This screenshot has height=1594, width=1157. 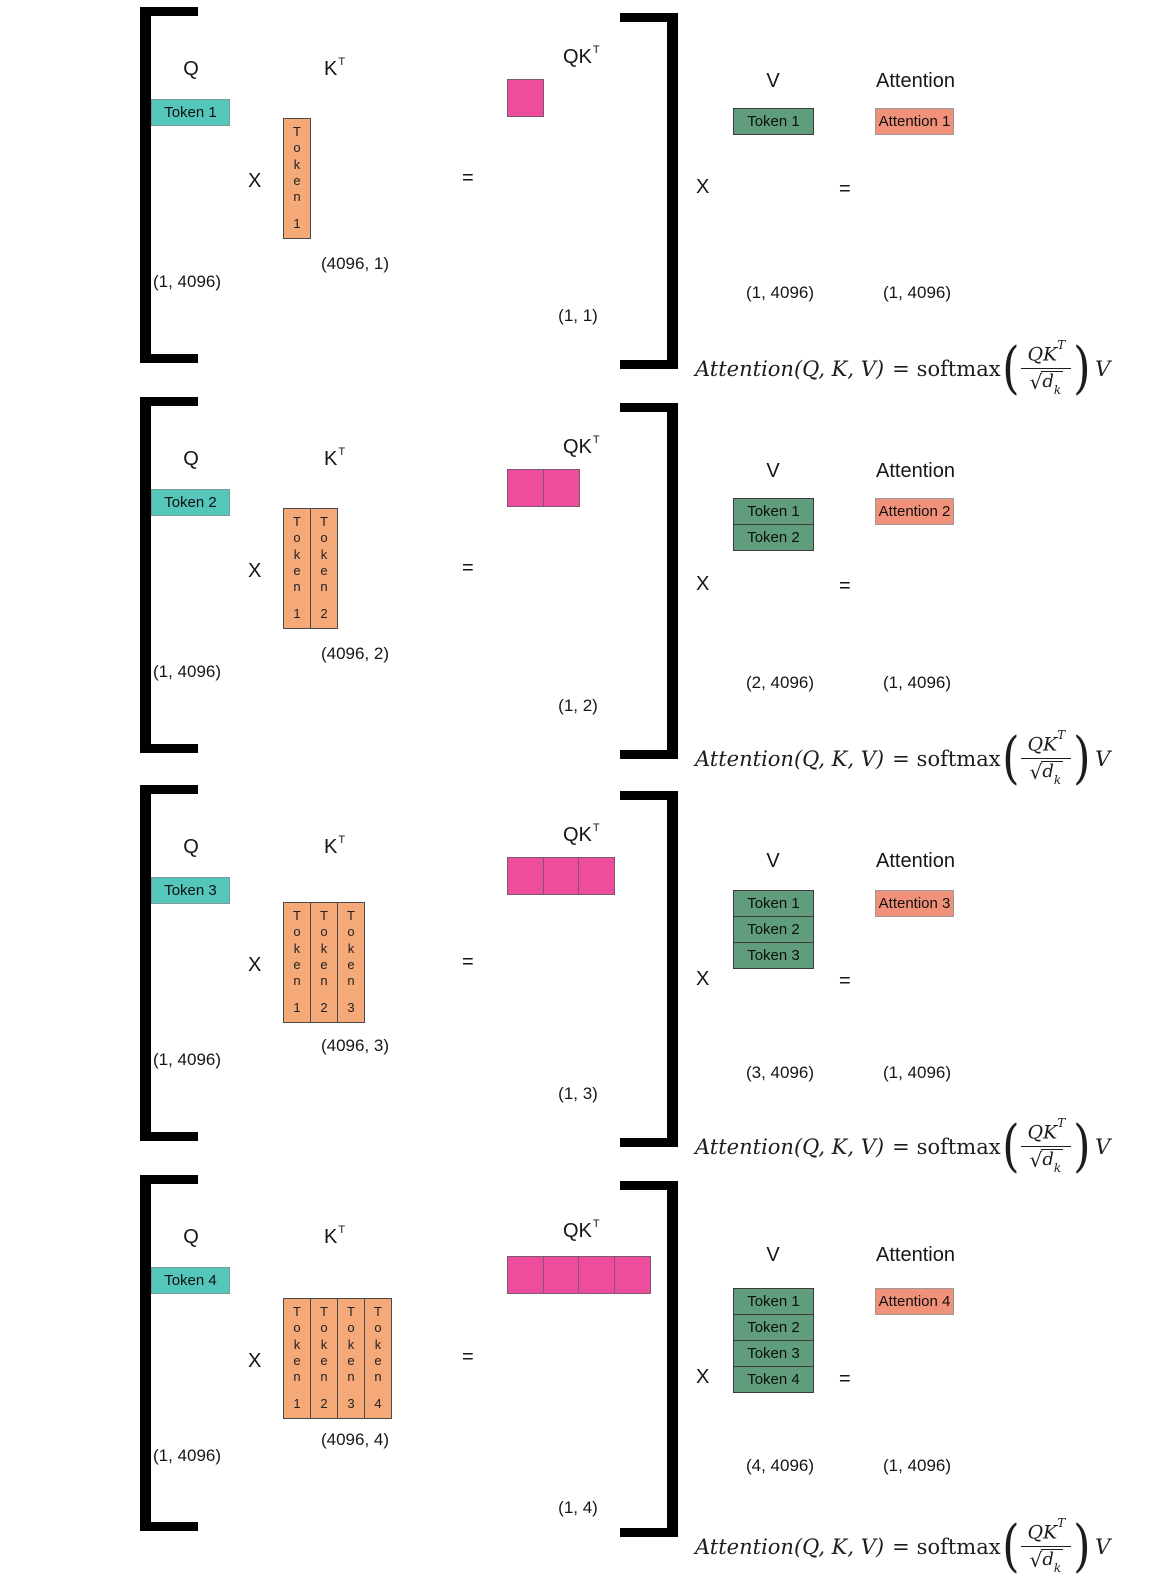 I want to click on attention-result-box: Attention 2, so click(x=914, y=511).